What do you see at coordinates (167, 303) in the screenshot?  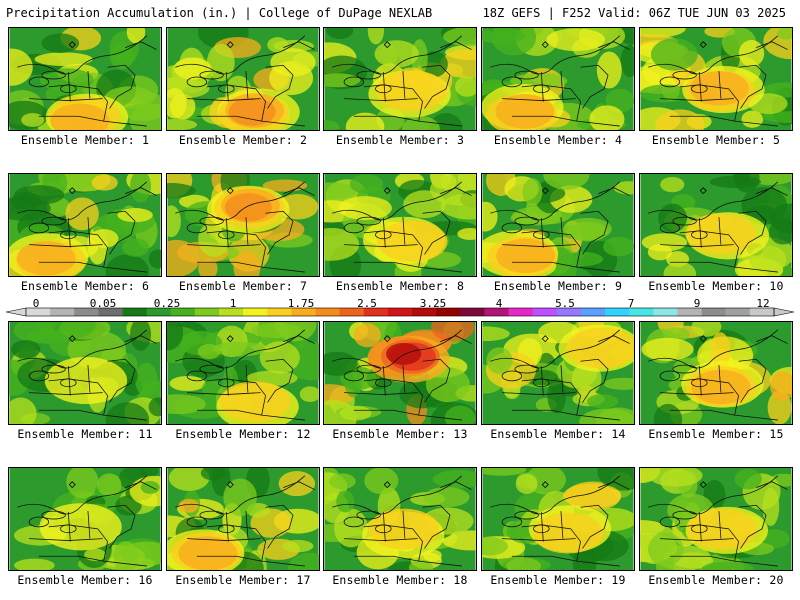 I see `colorbar-tick-label: 0.25` at bounding box center [167, 303].